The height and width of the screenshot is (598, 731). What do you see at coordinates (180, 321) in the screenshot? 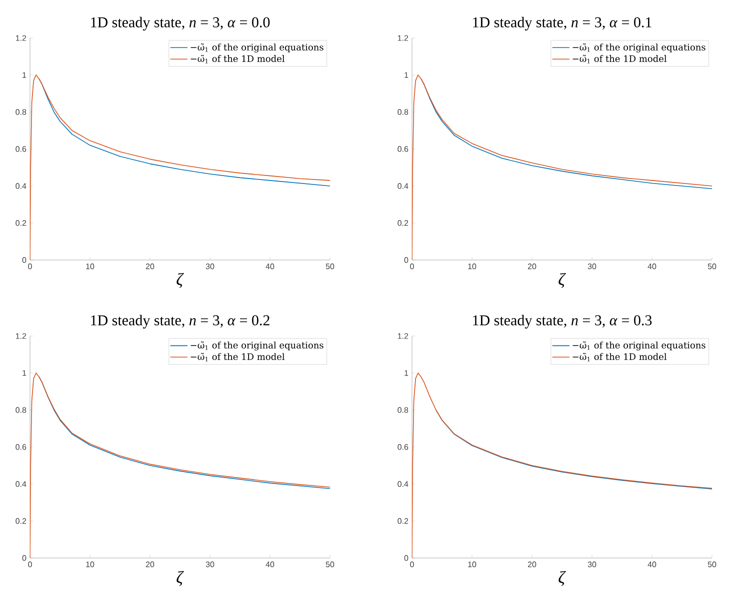
I see `chart-title: 1D steady state, n = 3, α = 0.2` at bounding box center [180, 321].